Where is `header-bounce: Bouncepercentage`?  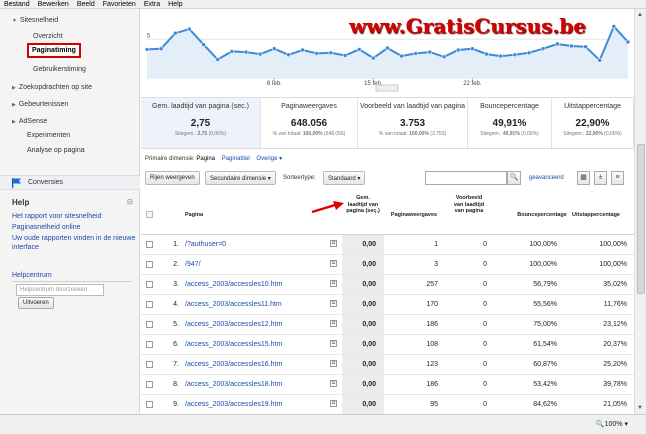 header-bounce: Bouncepercentage is located at coordinates (542, 215).